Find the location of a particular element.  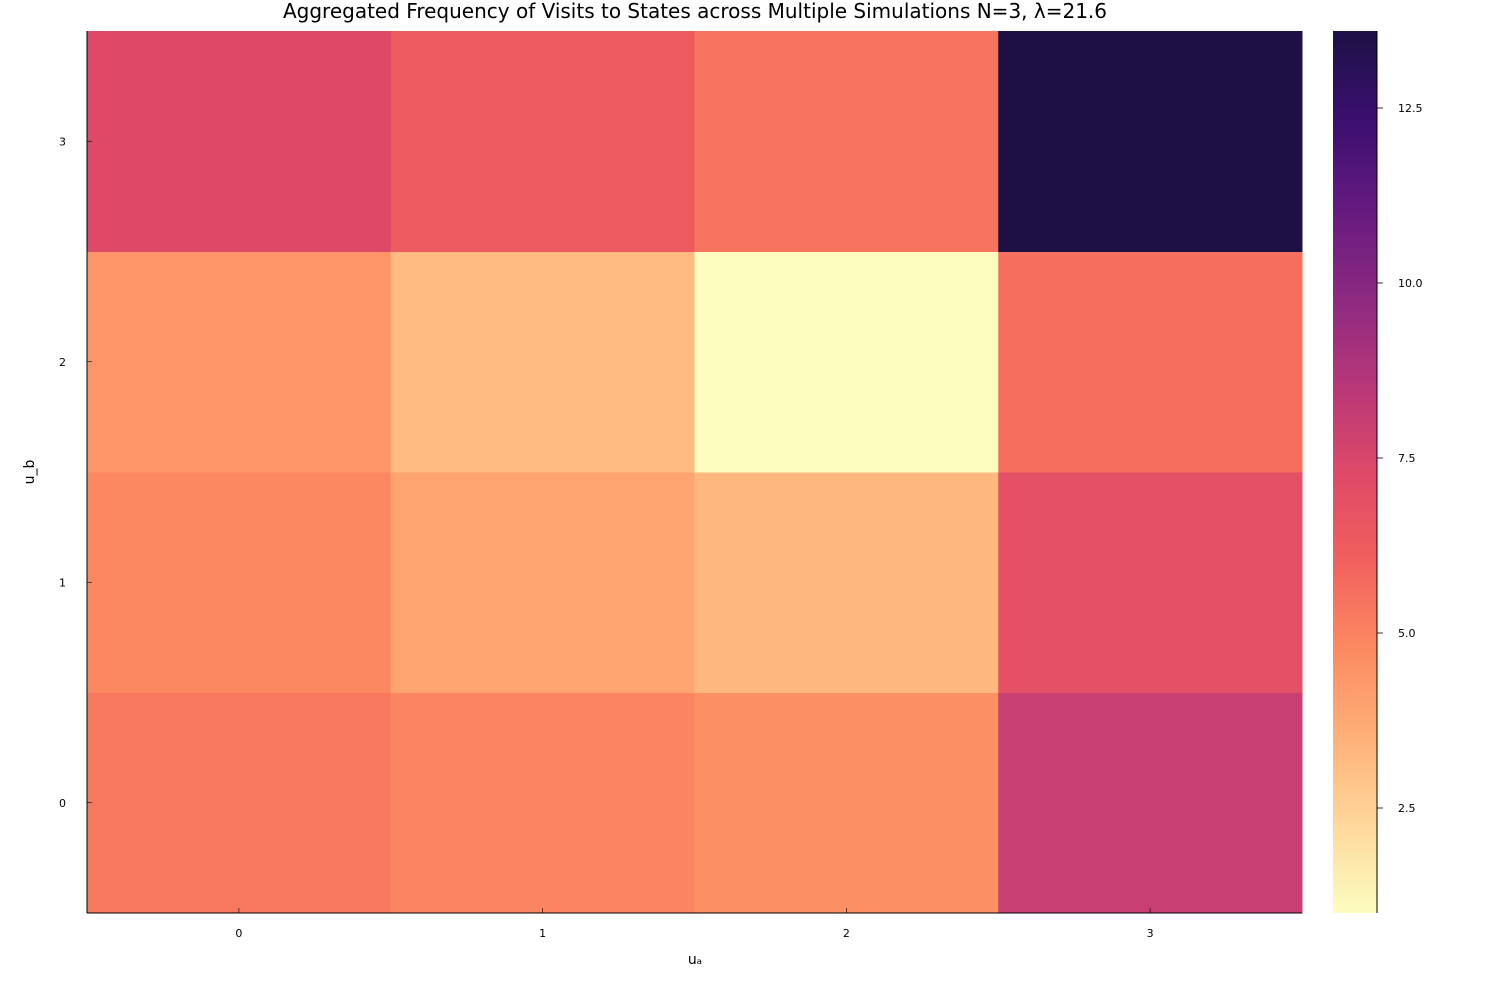

colorbar-tick-label: 2.5 is located at coordinates (1407, 808).